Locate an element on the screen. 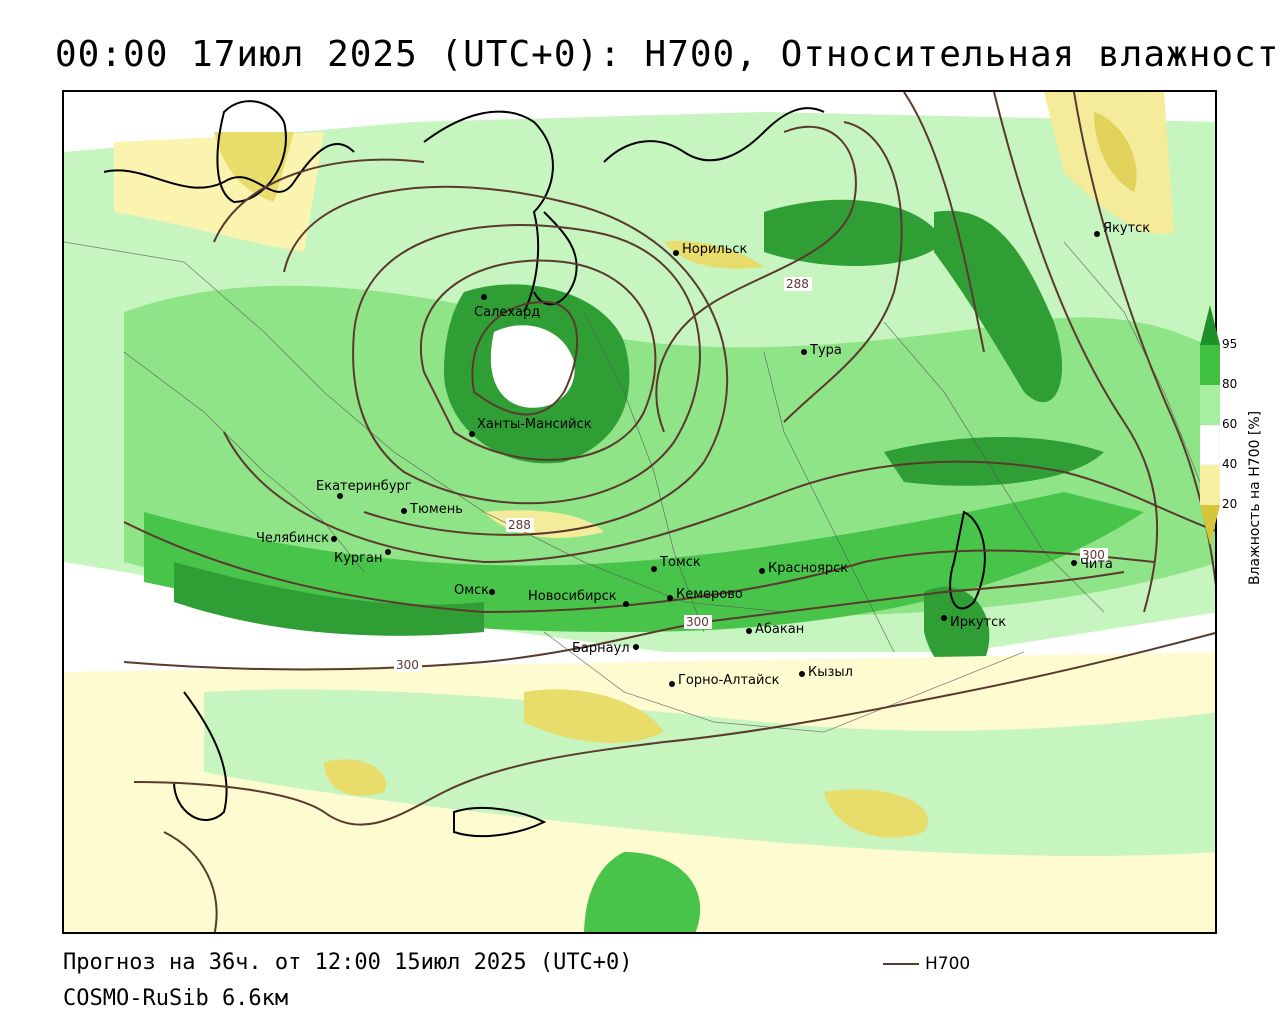 The image size is (1280, 1024). city-kyzyl: Кызыл is located at coordinates (826, 672).